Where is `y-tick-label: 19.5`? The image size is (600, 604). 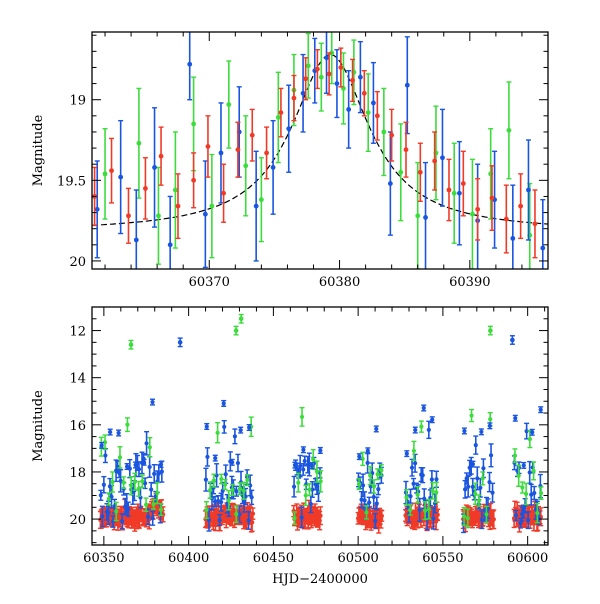 y-tick-label: 19.5 is located at coordinates (71, 181).